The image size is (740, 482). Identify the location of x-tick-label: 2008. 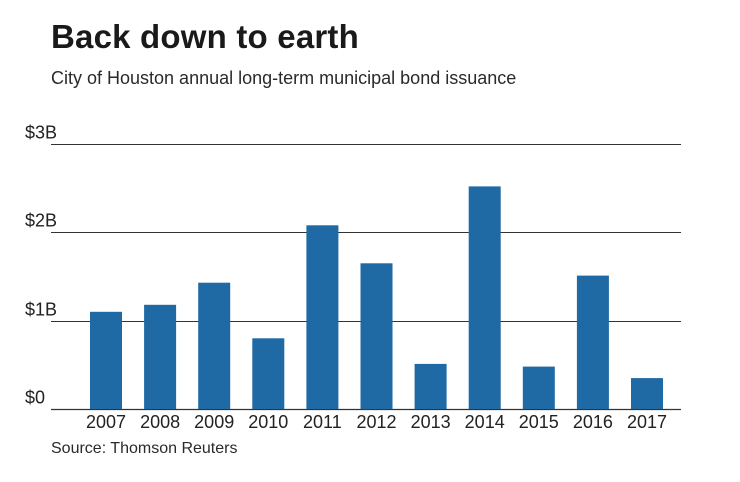
(160, 422).